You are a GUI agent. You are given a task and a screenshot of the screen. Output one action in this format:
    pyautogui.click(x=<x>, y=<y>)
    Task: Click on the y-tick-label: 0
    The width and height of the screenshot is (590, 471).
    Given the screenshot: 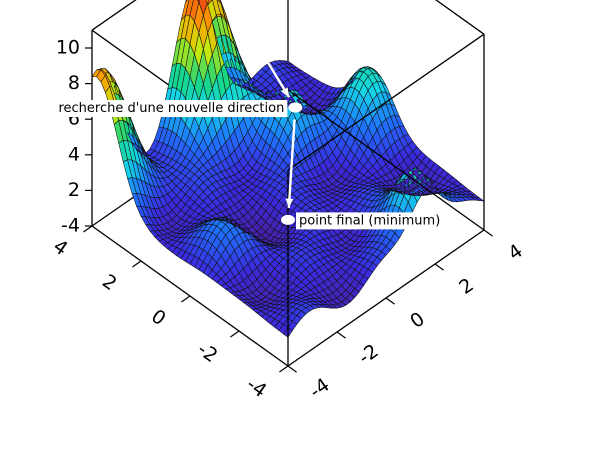 What is the action you would take?
    pyautogui.click(x=158, y=317)
    